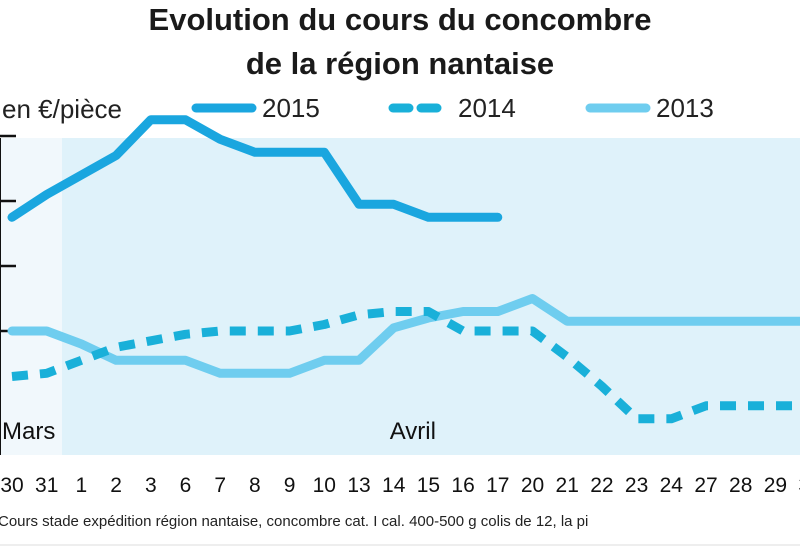 Image resolution: width=800 pixels, height=550 pixels. Describe the element at coordinates (400, 19) in the screenshot. I see `chart-title-line-1: Evolution du cours du concombre` at that location.